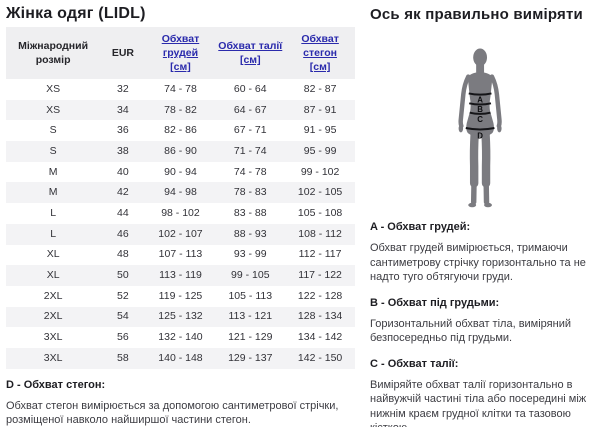  I want to click on table-row: XS 34 78 - 82 64 - 67 87 - 91, so click(180, 110).